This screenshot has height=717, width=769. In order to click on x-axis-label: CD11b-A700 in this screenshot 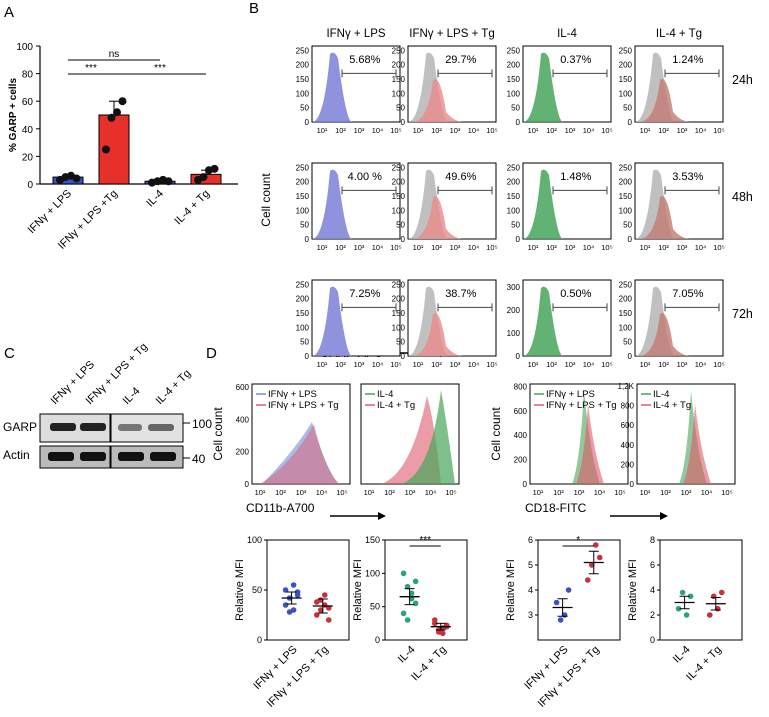, I will do `click(280, 508)`.